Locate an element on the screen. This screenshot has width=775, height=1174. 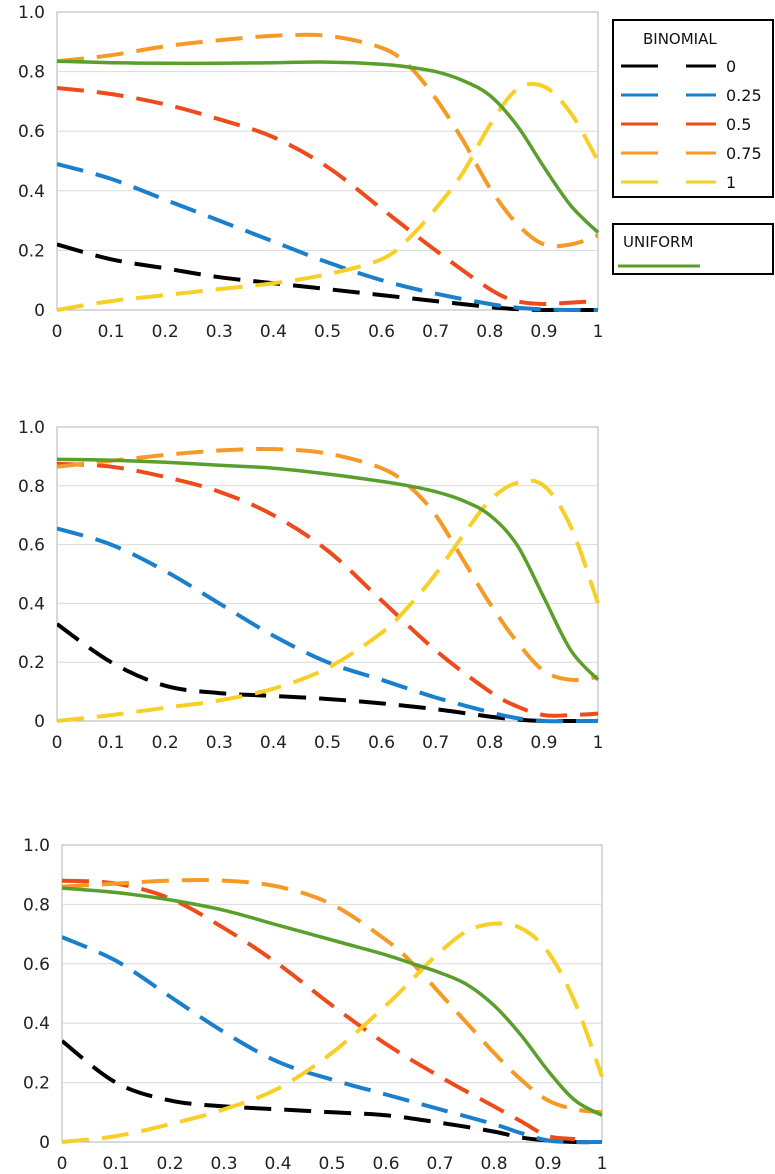
legend-binomial-box is located at coordinates (693, 108).